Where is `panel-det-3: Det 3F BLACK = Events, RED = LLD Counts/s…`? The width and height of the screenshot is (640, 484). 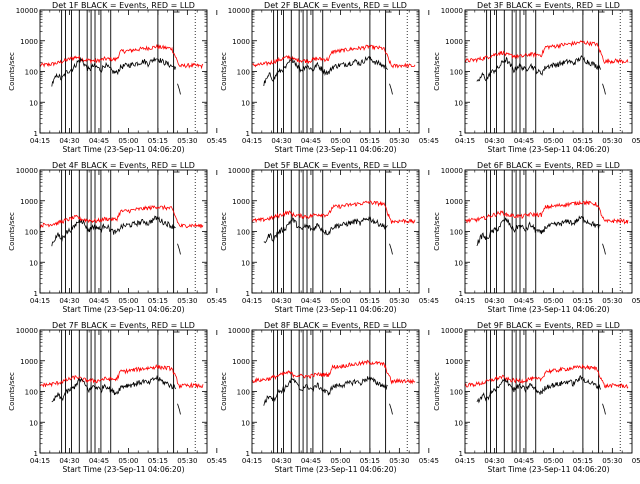
panel-det-3: Det 3F BLACK = Events, RED = LLD Counts/s… is located at coordinates (536, 77).